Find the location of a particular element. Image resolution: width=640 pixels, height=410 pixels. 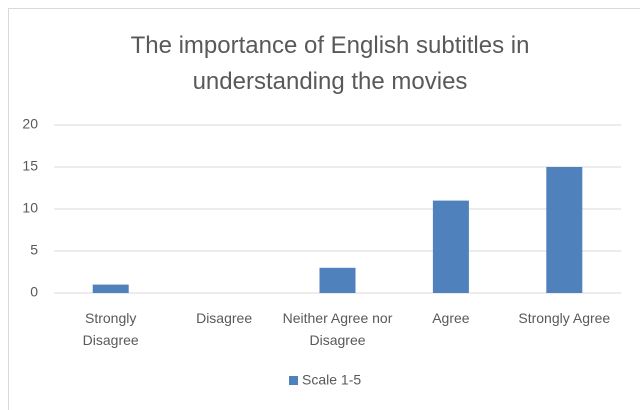

x-tick-label: Neither Agree nor Disagree is located at coordinates (337, 329).